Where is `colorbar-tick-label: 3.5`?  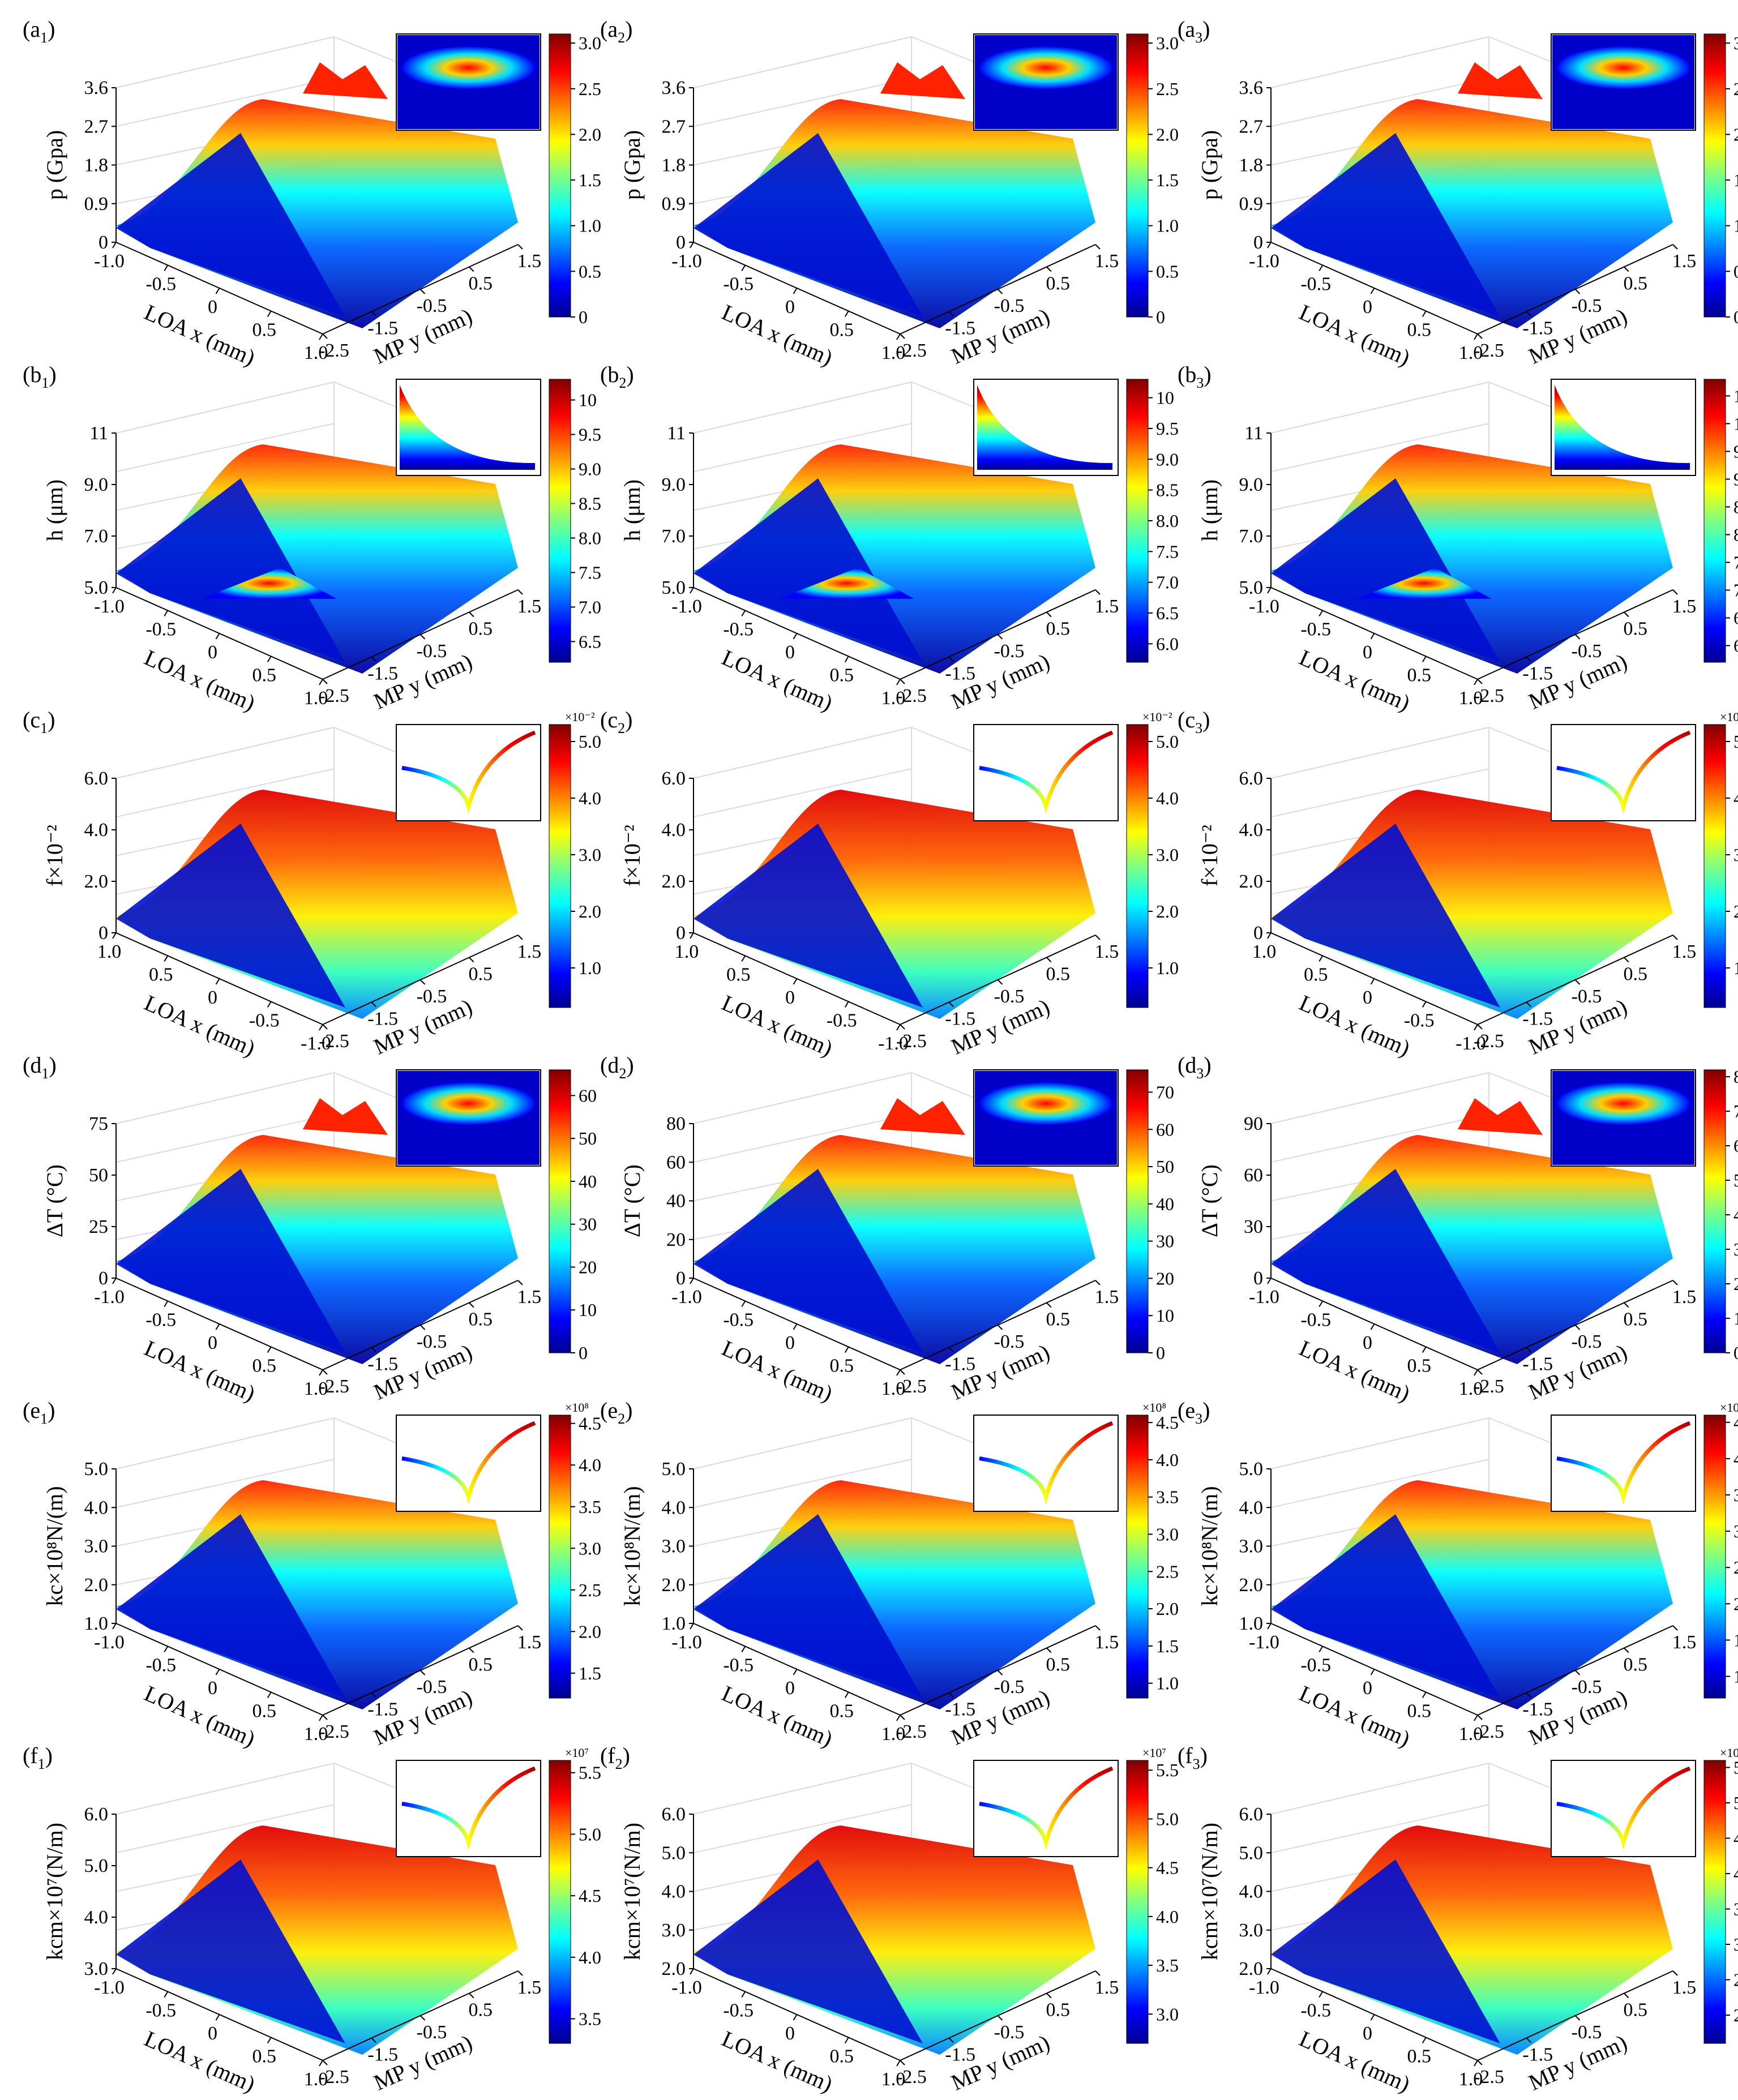
colorbar-tick-label: 3.5 is located at coordinates (590, 2019).